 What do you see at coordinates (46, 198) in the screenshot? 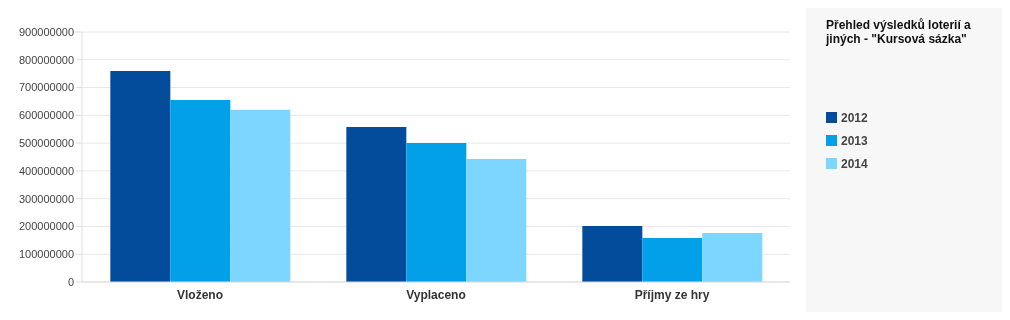
I see `y-tick-label: 300000000` at bounding box center [46, 198].